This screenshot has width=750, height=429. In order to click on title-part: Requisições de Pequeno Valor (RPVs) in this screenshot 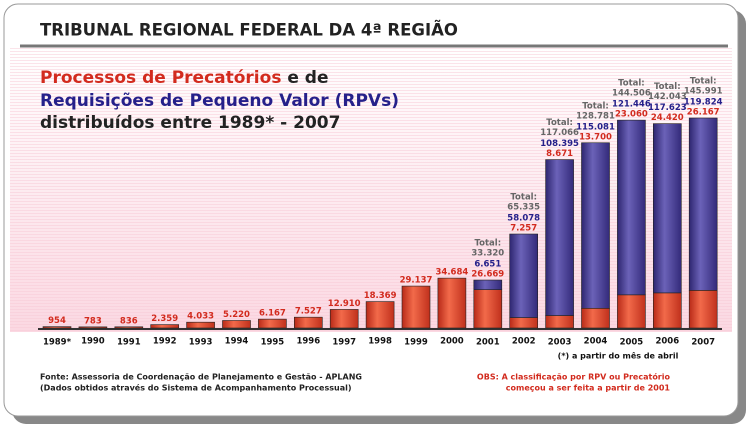, I will do `click(219, 101)`.